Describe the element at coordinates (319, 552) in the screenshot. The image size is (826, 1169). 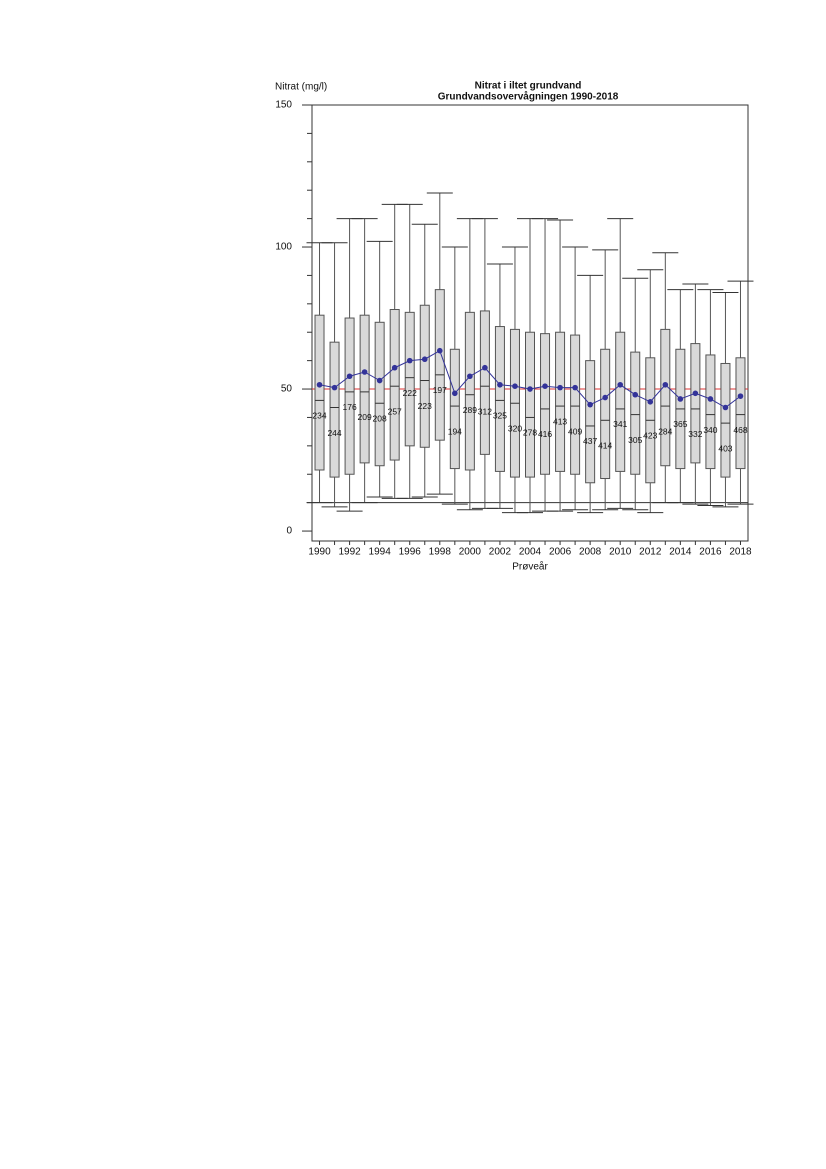
I see `x-tick-label: 1990` at that location.